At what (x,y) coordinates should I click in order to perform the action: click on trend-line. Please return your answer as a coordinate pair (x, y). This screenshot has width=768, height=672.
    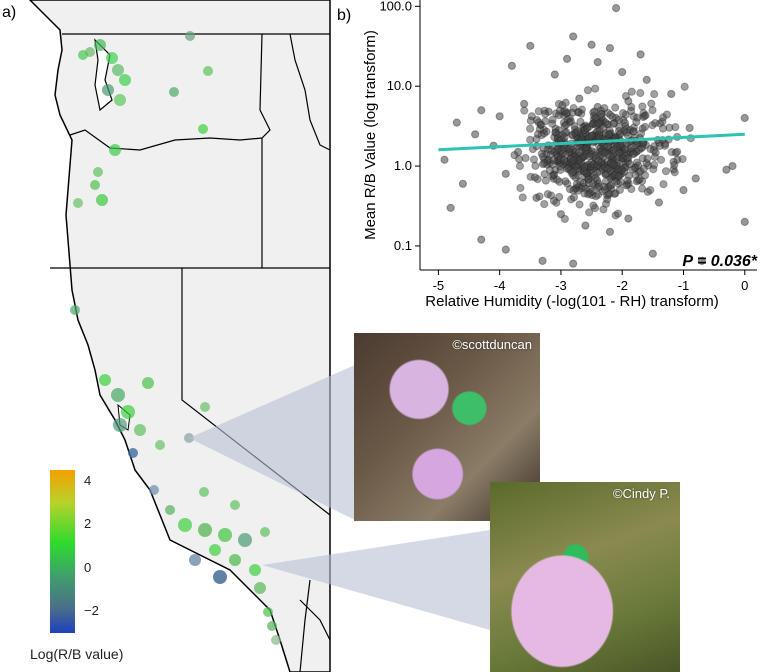
    Looking at the image, I should click on (591, 142).